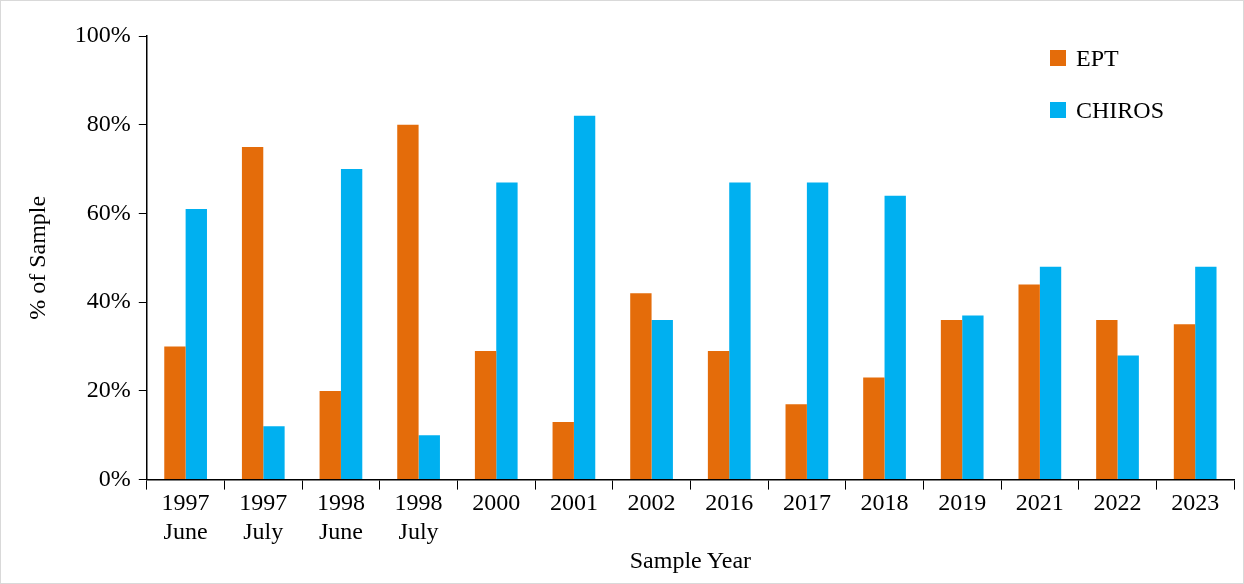  What do you see at coordinates (36, 257) in the screenshot?
I see `y-axis-title: % of Sample` at bounding box center [36, 257].